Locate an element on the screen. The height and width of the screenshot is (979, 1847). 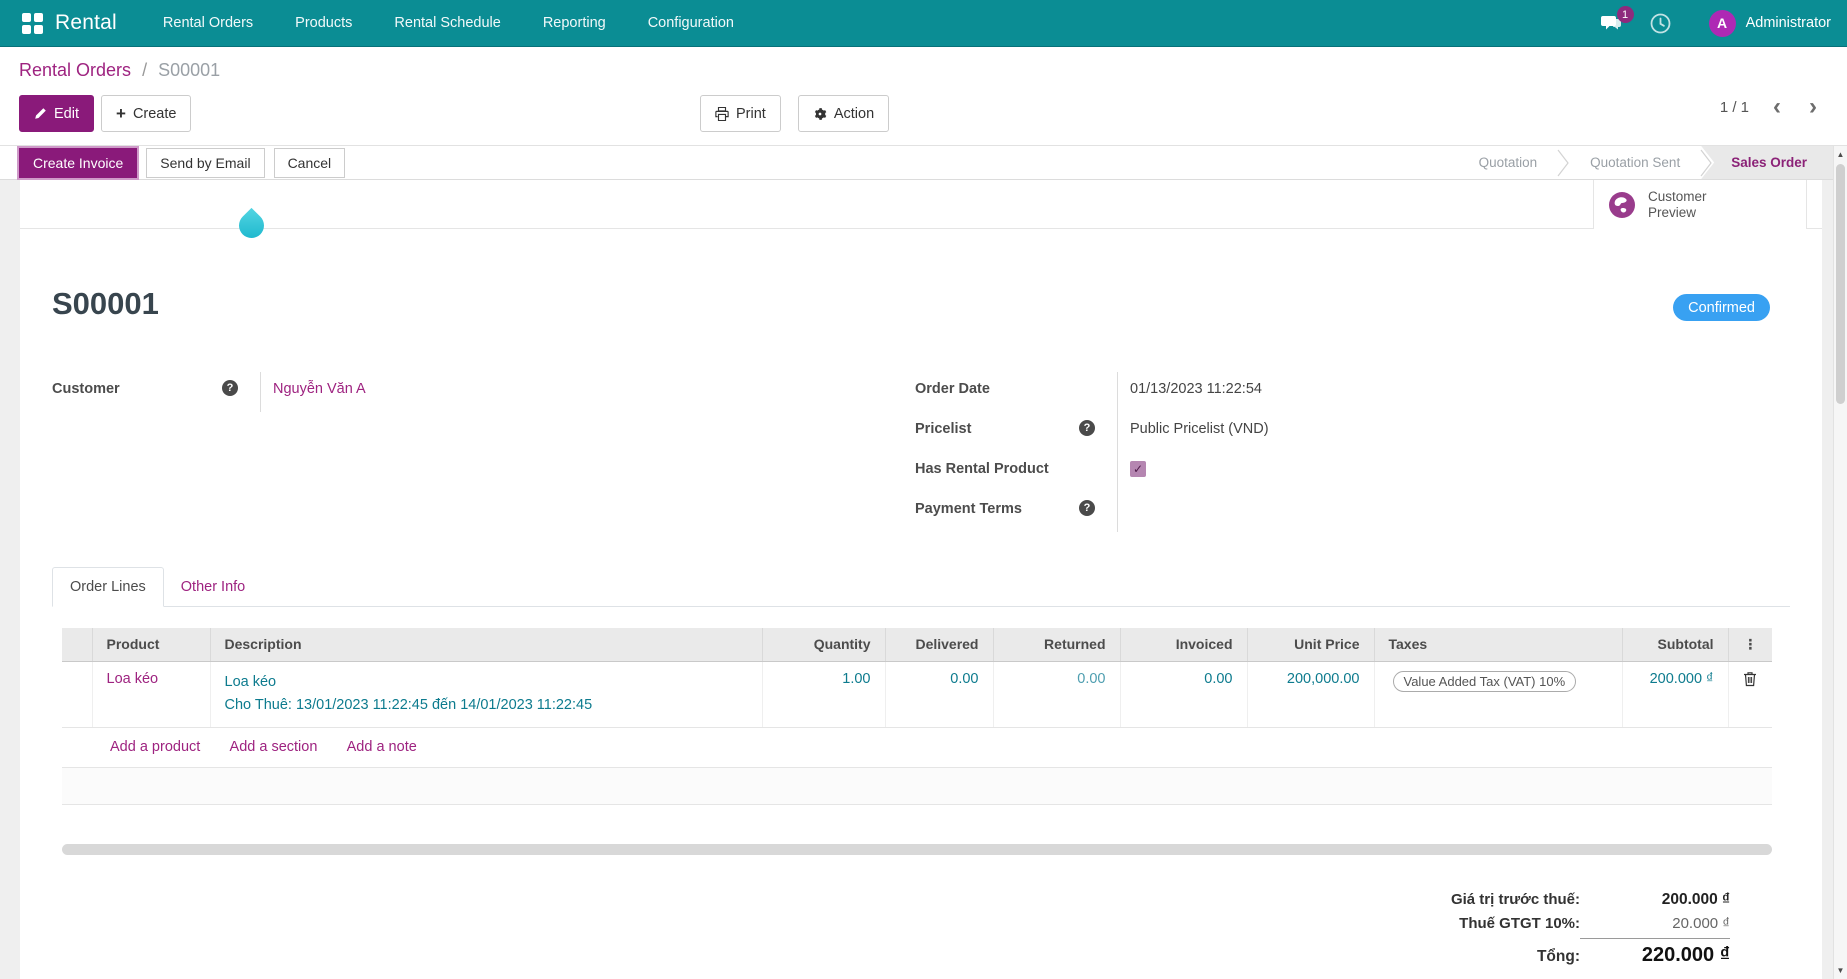
tax-amount-row: Thuế GTGT 10%: 20.000 ₫ is located at coordinates (1535, 923).